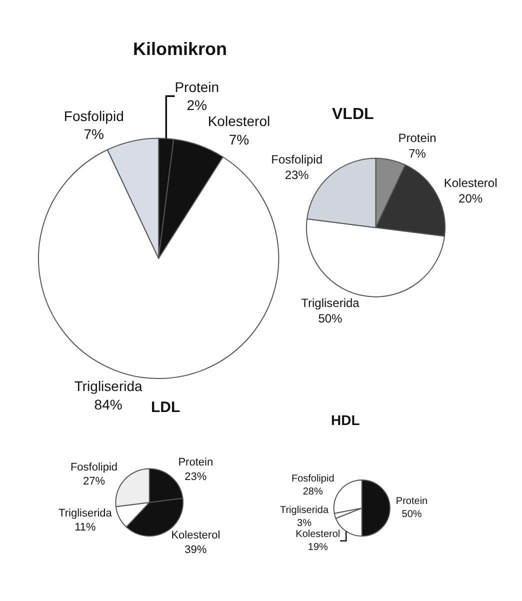 The width and height of the screenshot is (522, 601). I want to click on data-label: 19%, so click(318, 547).